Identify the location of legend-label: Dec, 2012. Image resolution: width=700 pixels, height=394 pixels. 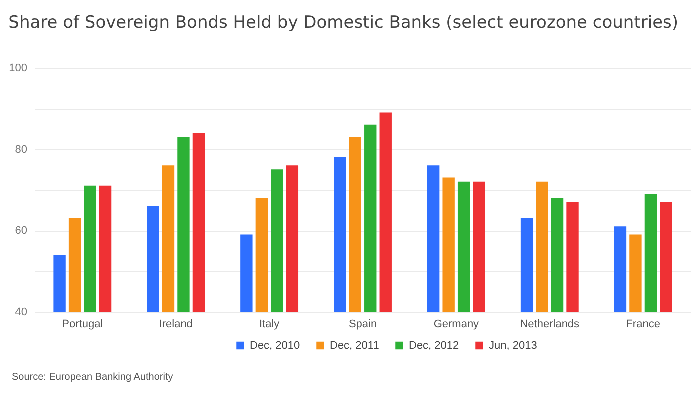
(434, 346).